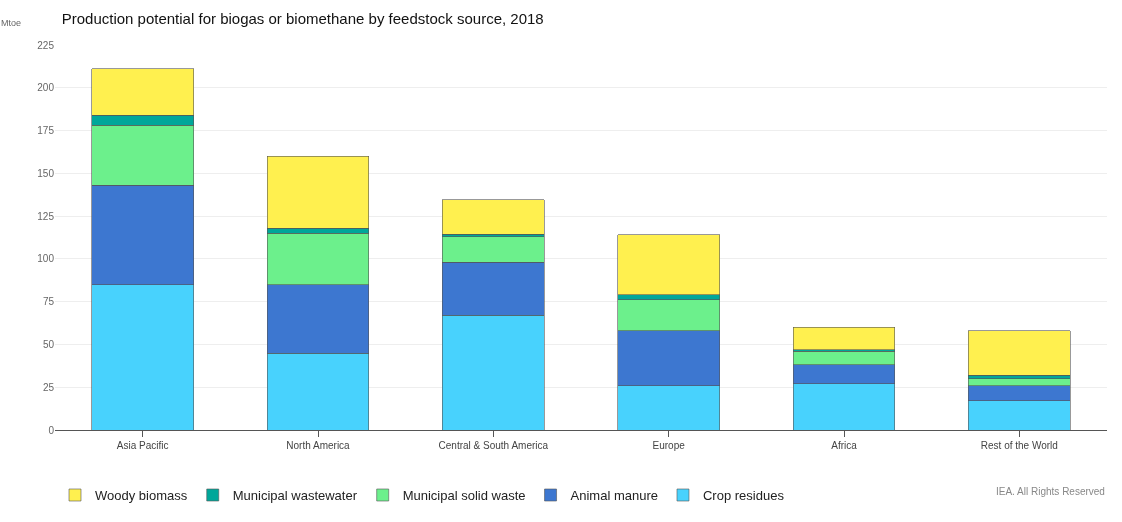  What do you see at coordinates (302, 18) in the screenshot?
I see `chart-title: Production potential for biogas or biomethane by feedstock source, 2018` at bounding box center [302, 18].